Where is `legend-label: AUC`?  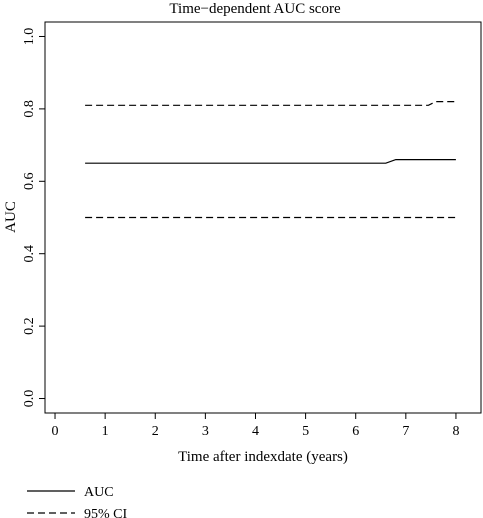
legend-label: AUC is located at coordinates (99, 492).